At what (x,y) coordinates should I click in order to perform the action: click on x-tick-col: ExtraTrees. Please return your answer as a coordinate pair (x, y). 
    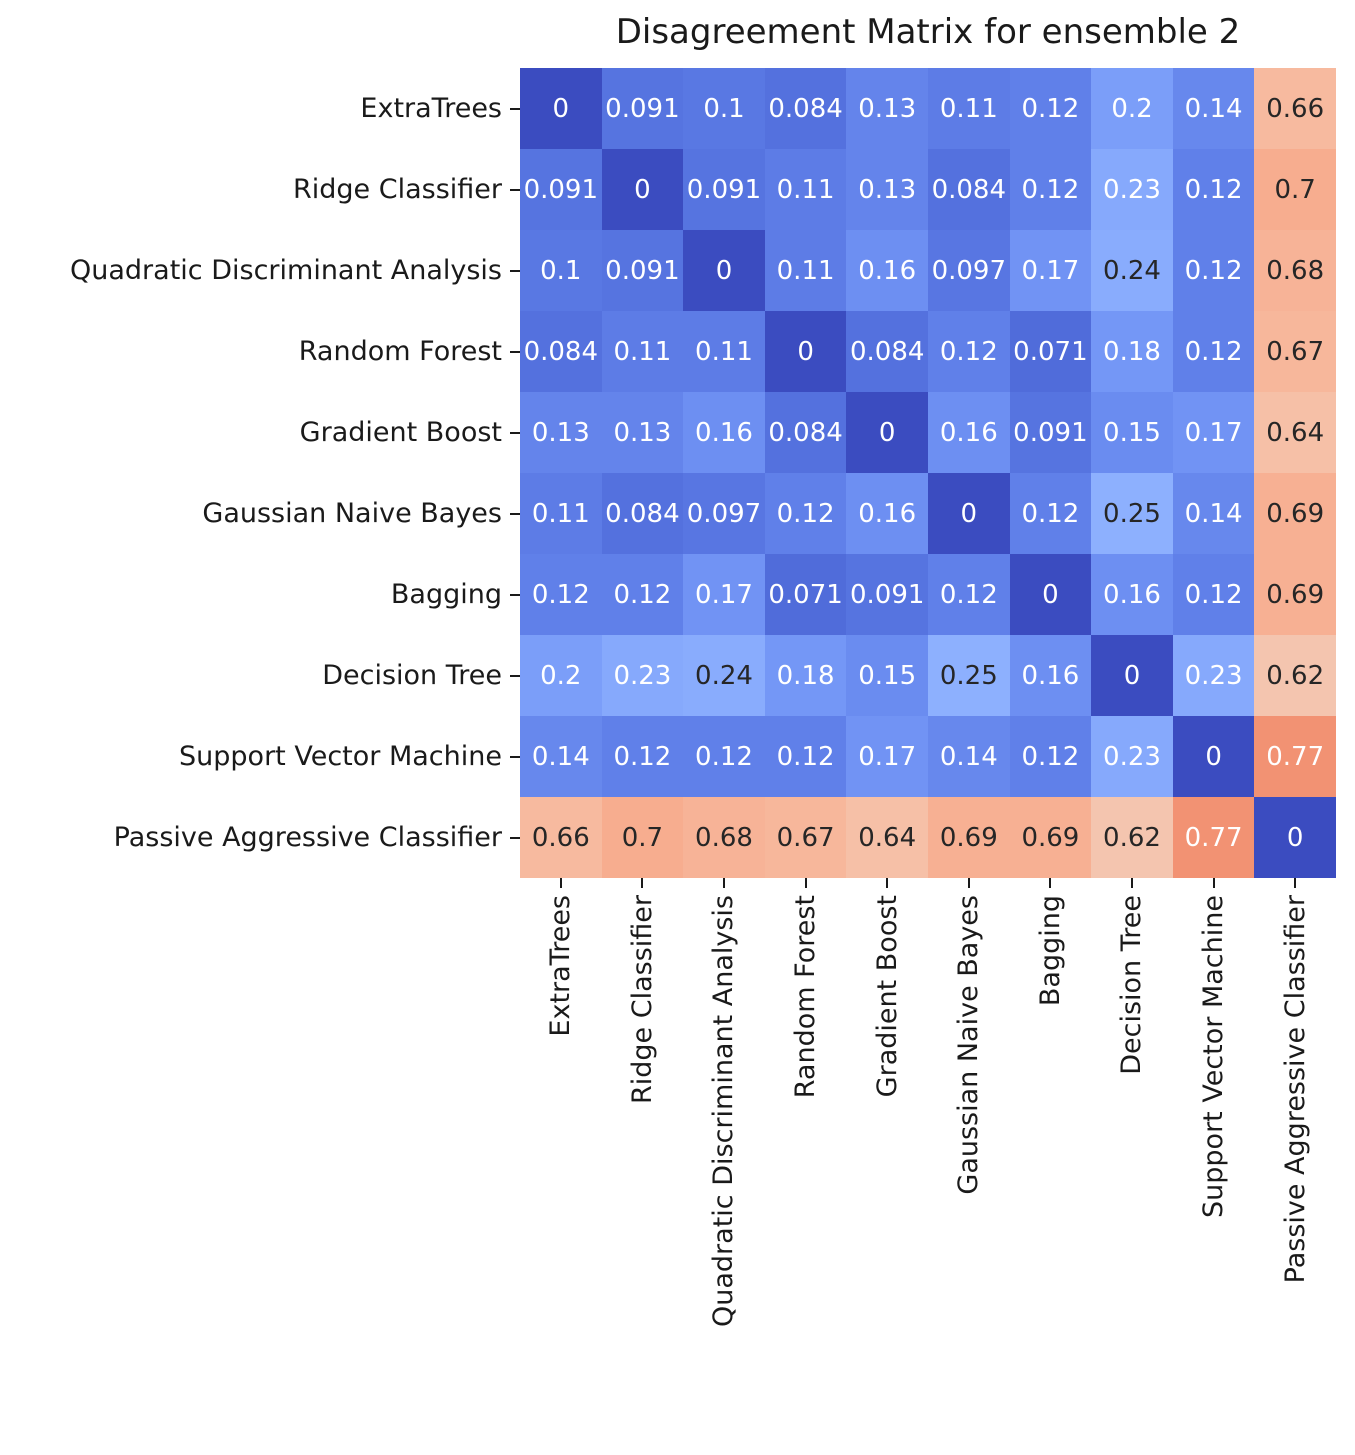
    Looking at the image, I should click on (561, 1102).